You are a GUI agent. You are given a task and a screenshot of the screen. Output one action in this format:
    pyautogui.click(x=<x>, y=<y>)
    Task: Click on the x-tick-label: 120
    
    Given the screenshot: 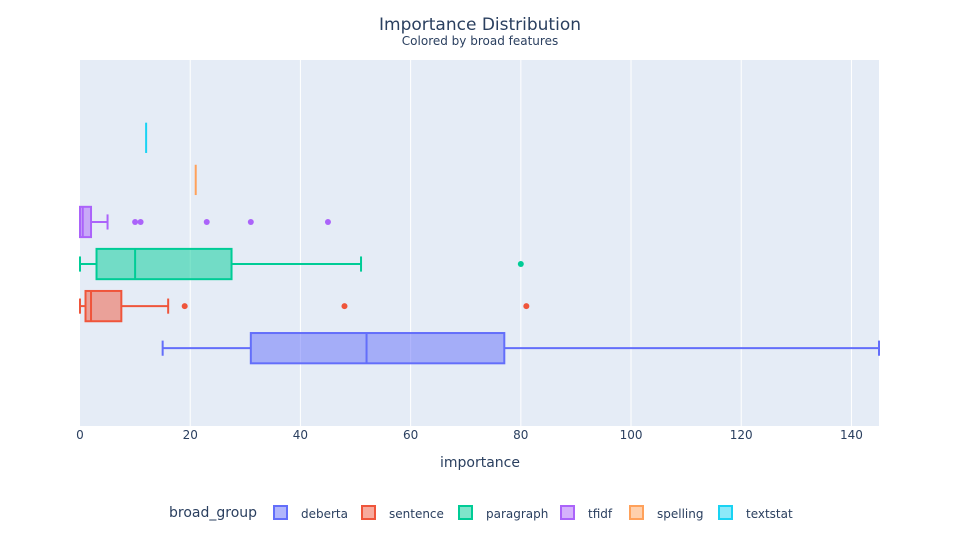 What is the action you would take?
    pyautogui.click(x=741, y=435)
    